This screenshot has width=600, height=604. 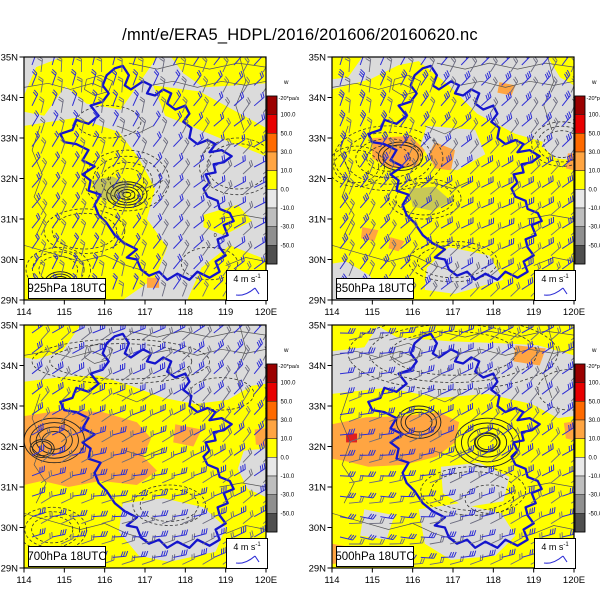 I want to click on panel-level-label: 925hPa 18UTC, so click(x=67, y=288).